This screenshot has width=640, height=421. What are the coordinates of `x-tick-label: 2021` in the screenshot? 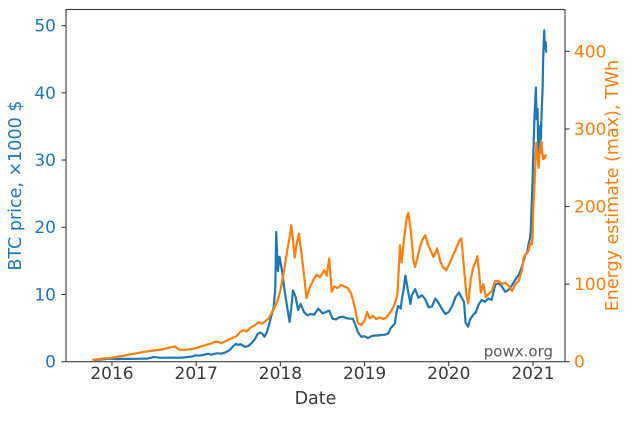 It's located at (532, 374).